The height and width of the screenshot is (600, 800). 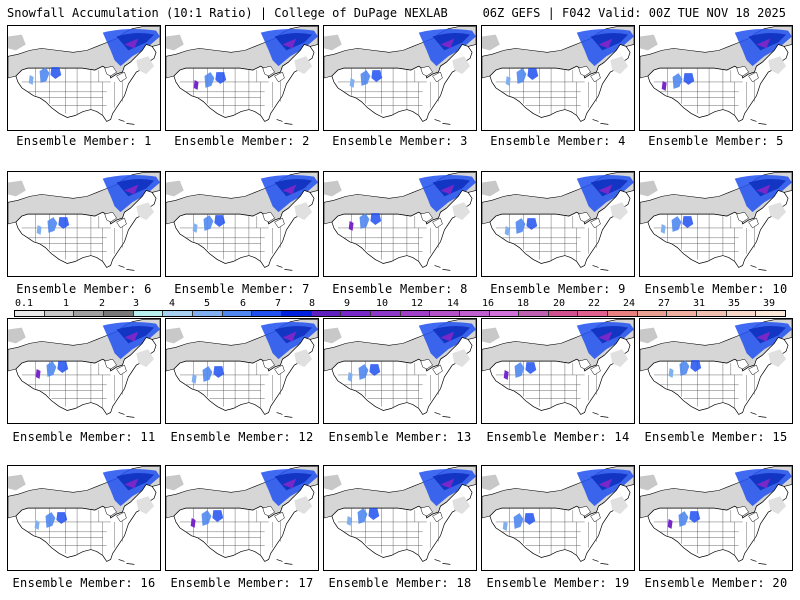 What do you see at coordinates (242, 289) in the screenshot?
I see `ensemble-member-label: Ensemble Member: 7` at bounding box center [242, 289].